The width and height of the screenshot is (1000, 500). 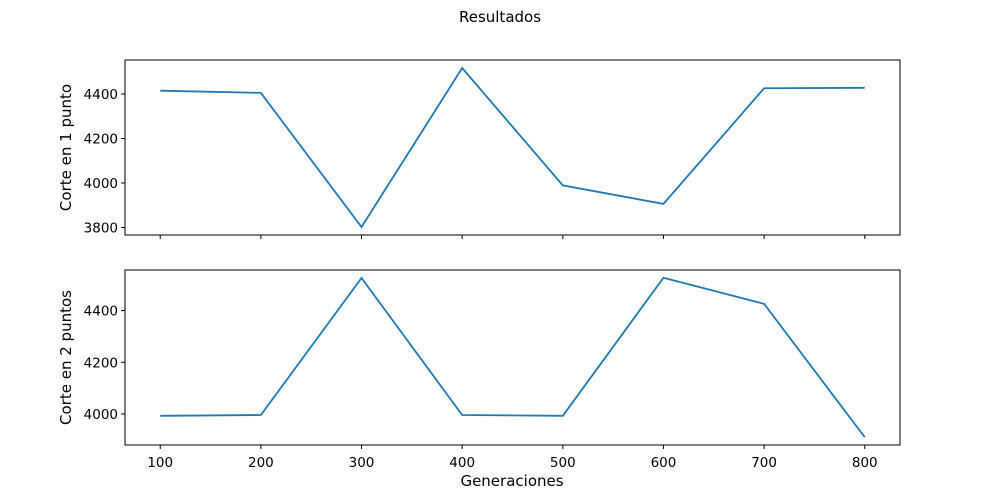 What do you see at coordinates (500, 17) in the screenshot?
I see `chart-title: Resultados` at bounding box center [500, 17].